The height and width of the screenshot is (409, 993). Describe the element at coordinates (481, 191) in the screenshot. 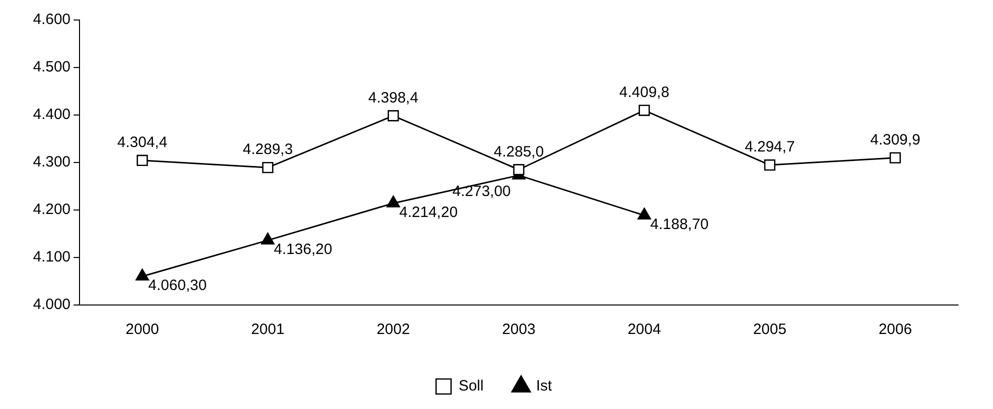

I see `data-label: 4.273,00` at that location.